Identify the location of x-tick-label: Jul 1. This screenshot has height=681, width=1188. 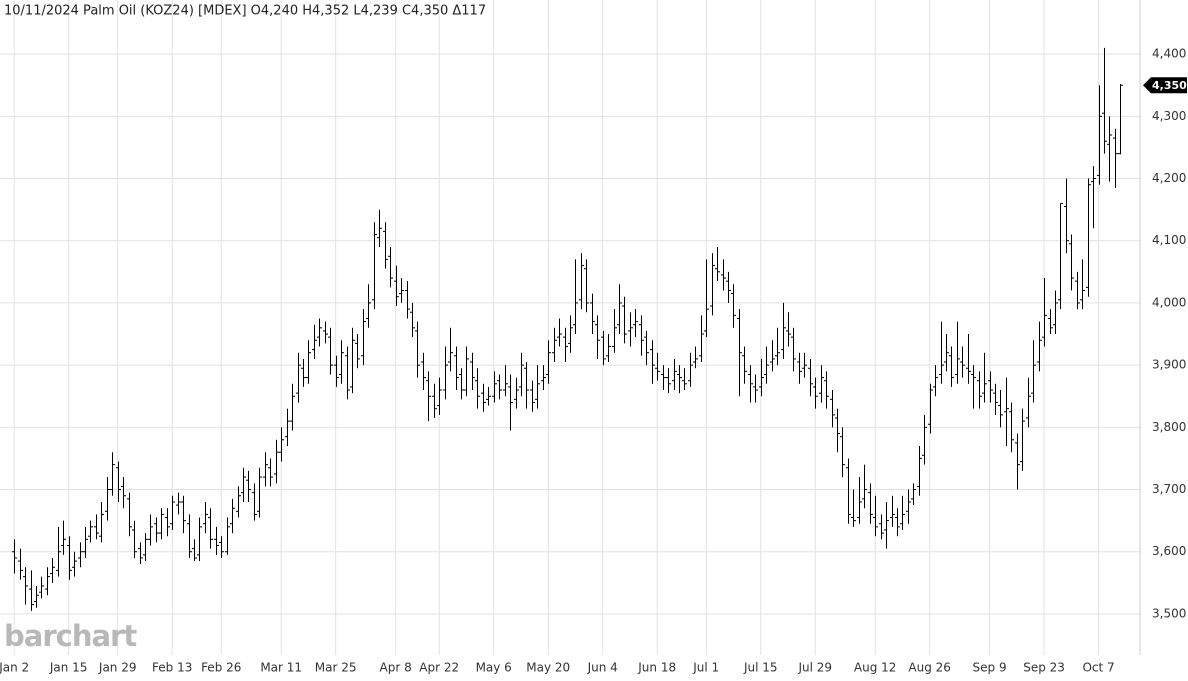
(705, 668).